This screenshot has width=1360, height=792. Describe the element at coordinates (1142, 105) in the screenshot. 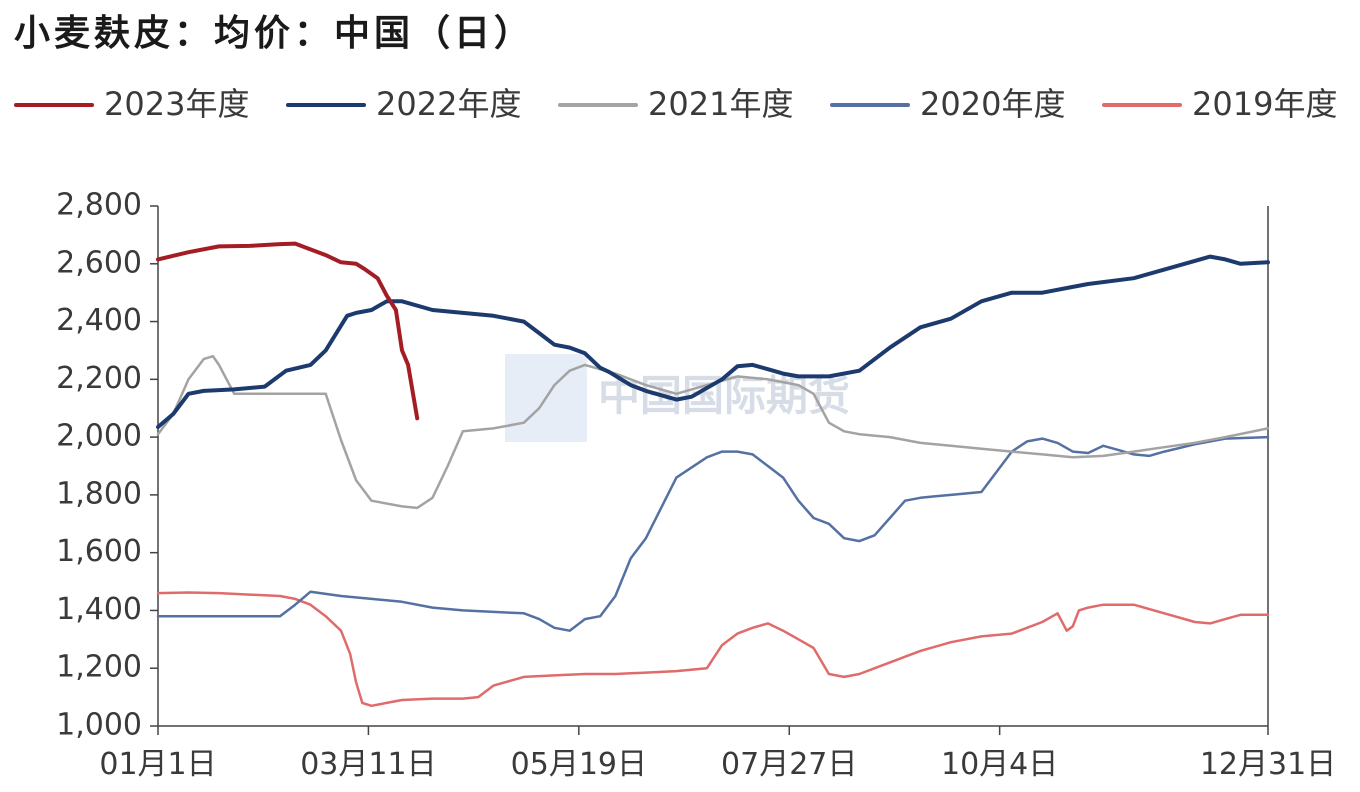

I see `legend-swatch-2019` at that location.